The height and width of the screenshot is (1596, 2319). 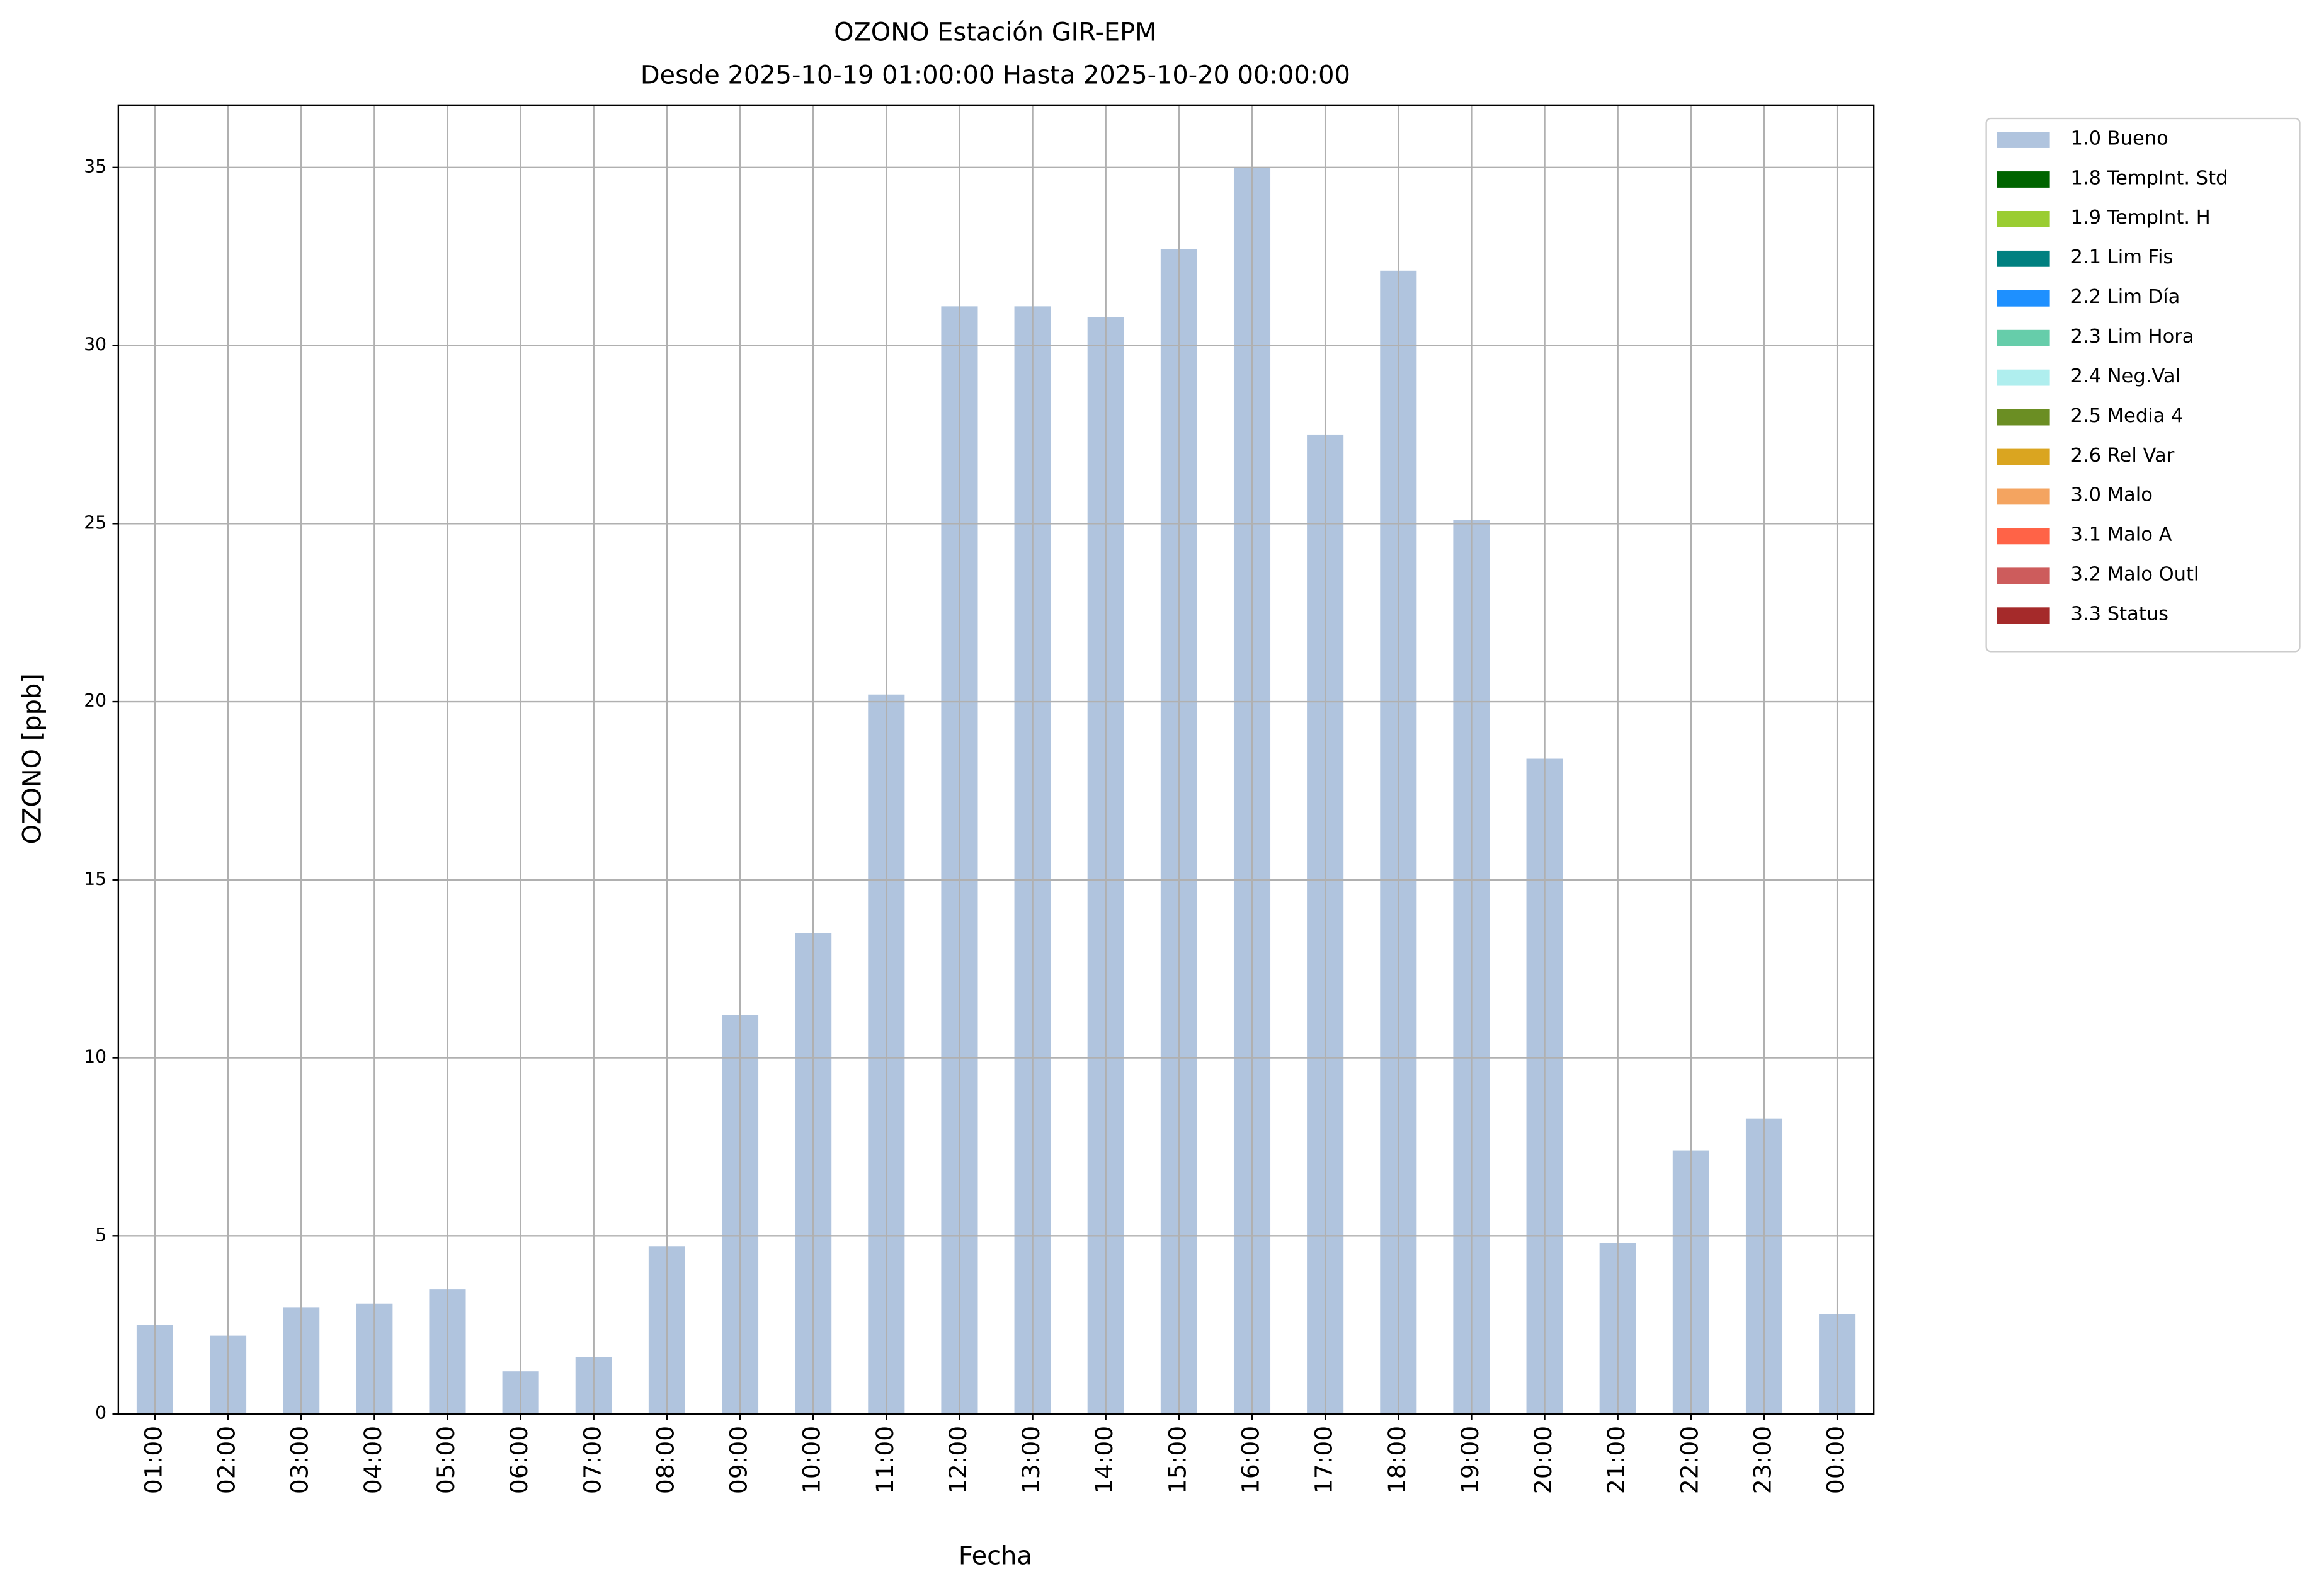 I want to click on x-tick-label: 02:00, so click(x=227, y=1460).